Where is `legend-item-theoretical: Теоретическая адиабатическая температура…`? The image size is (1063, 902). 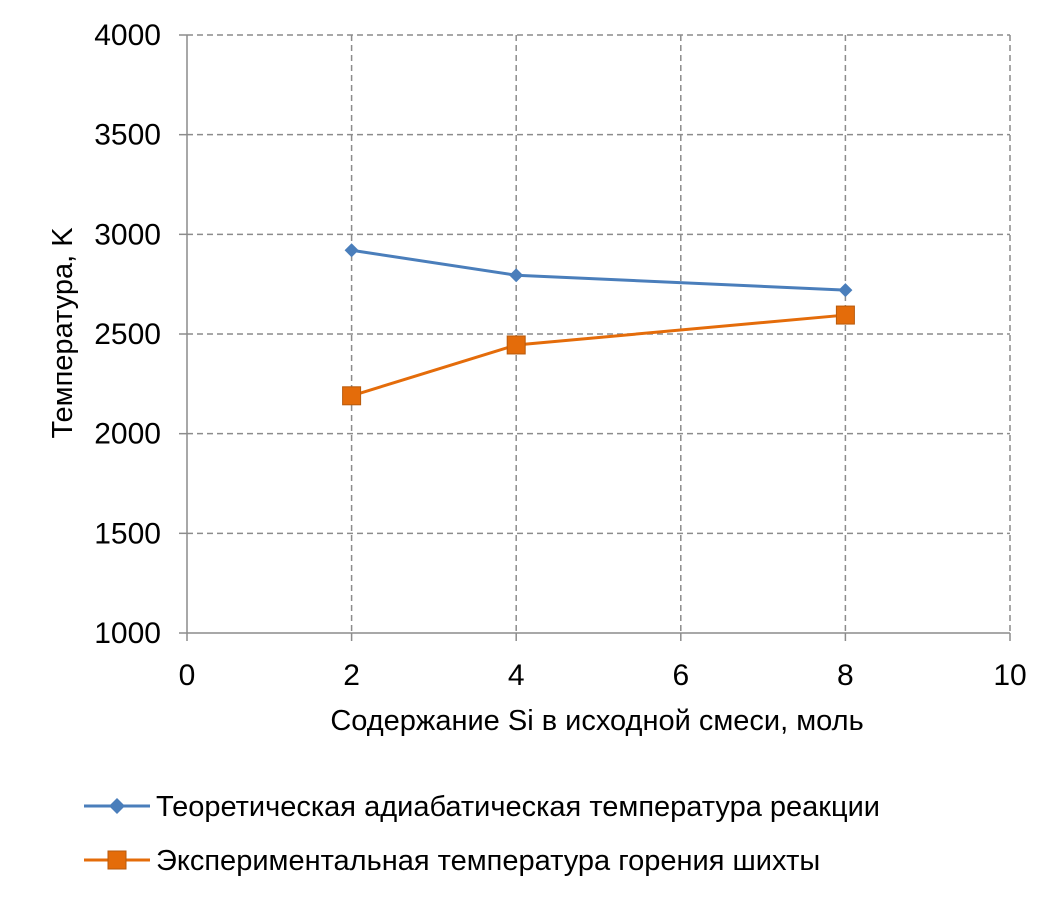 legend-item-theoretical: Теоретическая адиабатическая температура… is located at coordinates (482, 807).